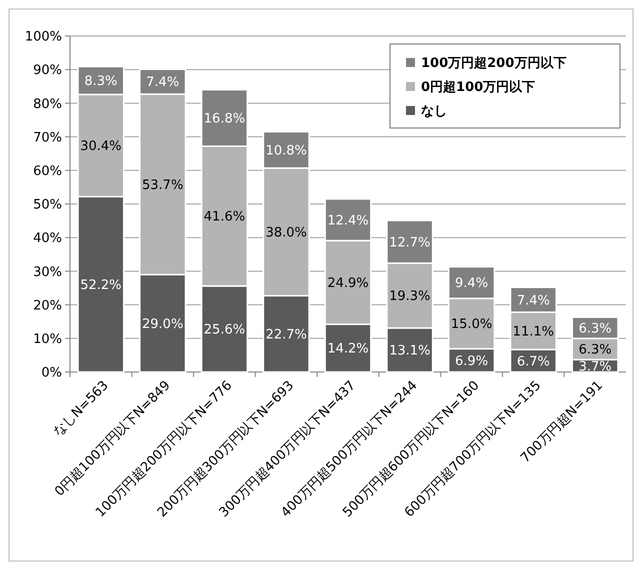 The width and height of the screenshot is (642, 570). What do you see at coordinates (101, 146) in the screenshot?
I see `data-label: 30.4%` at bounding box center [101, 146].